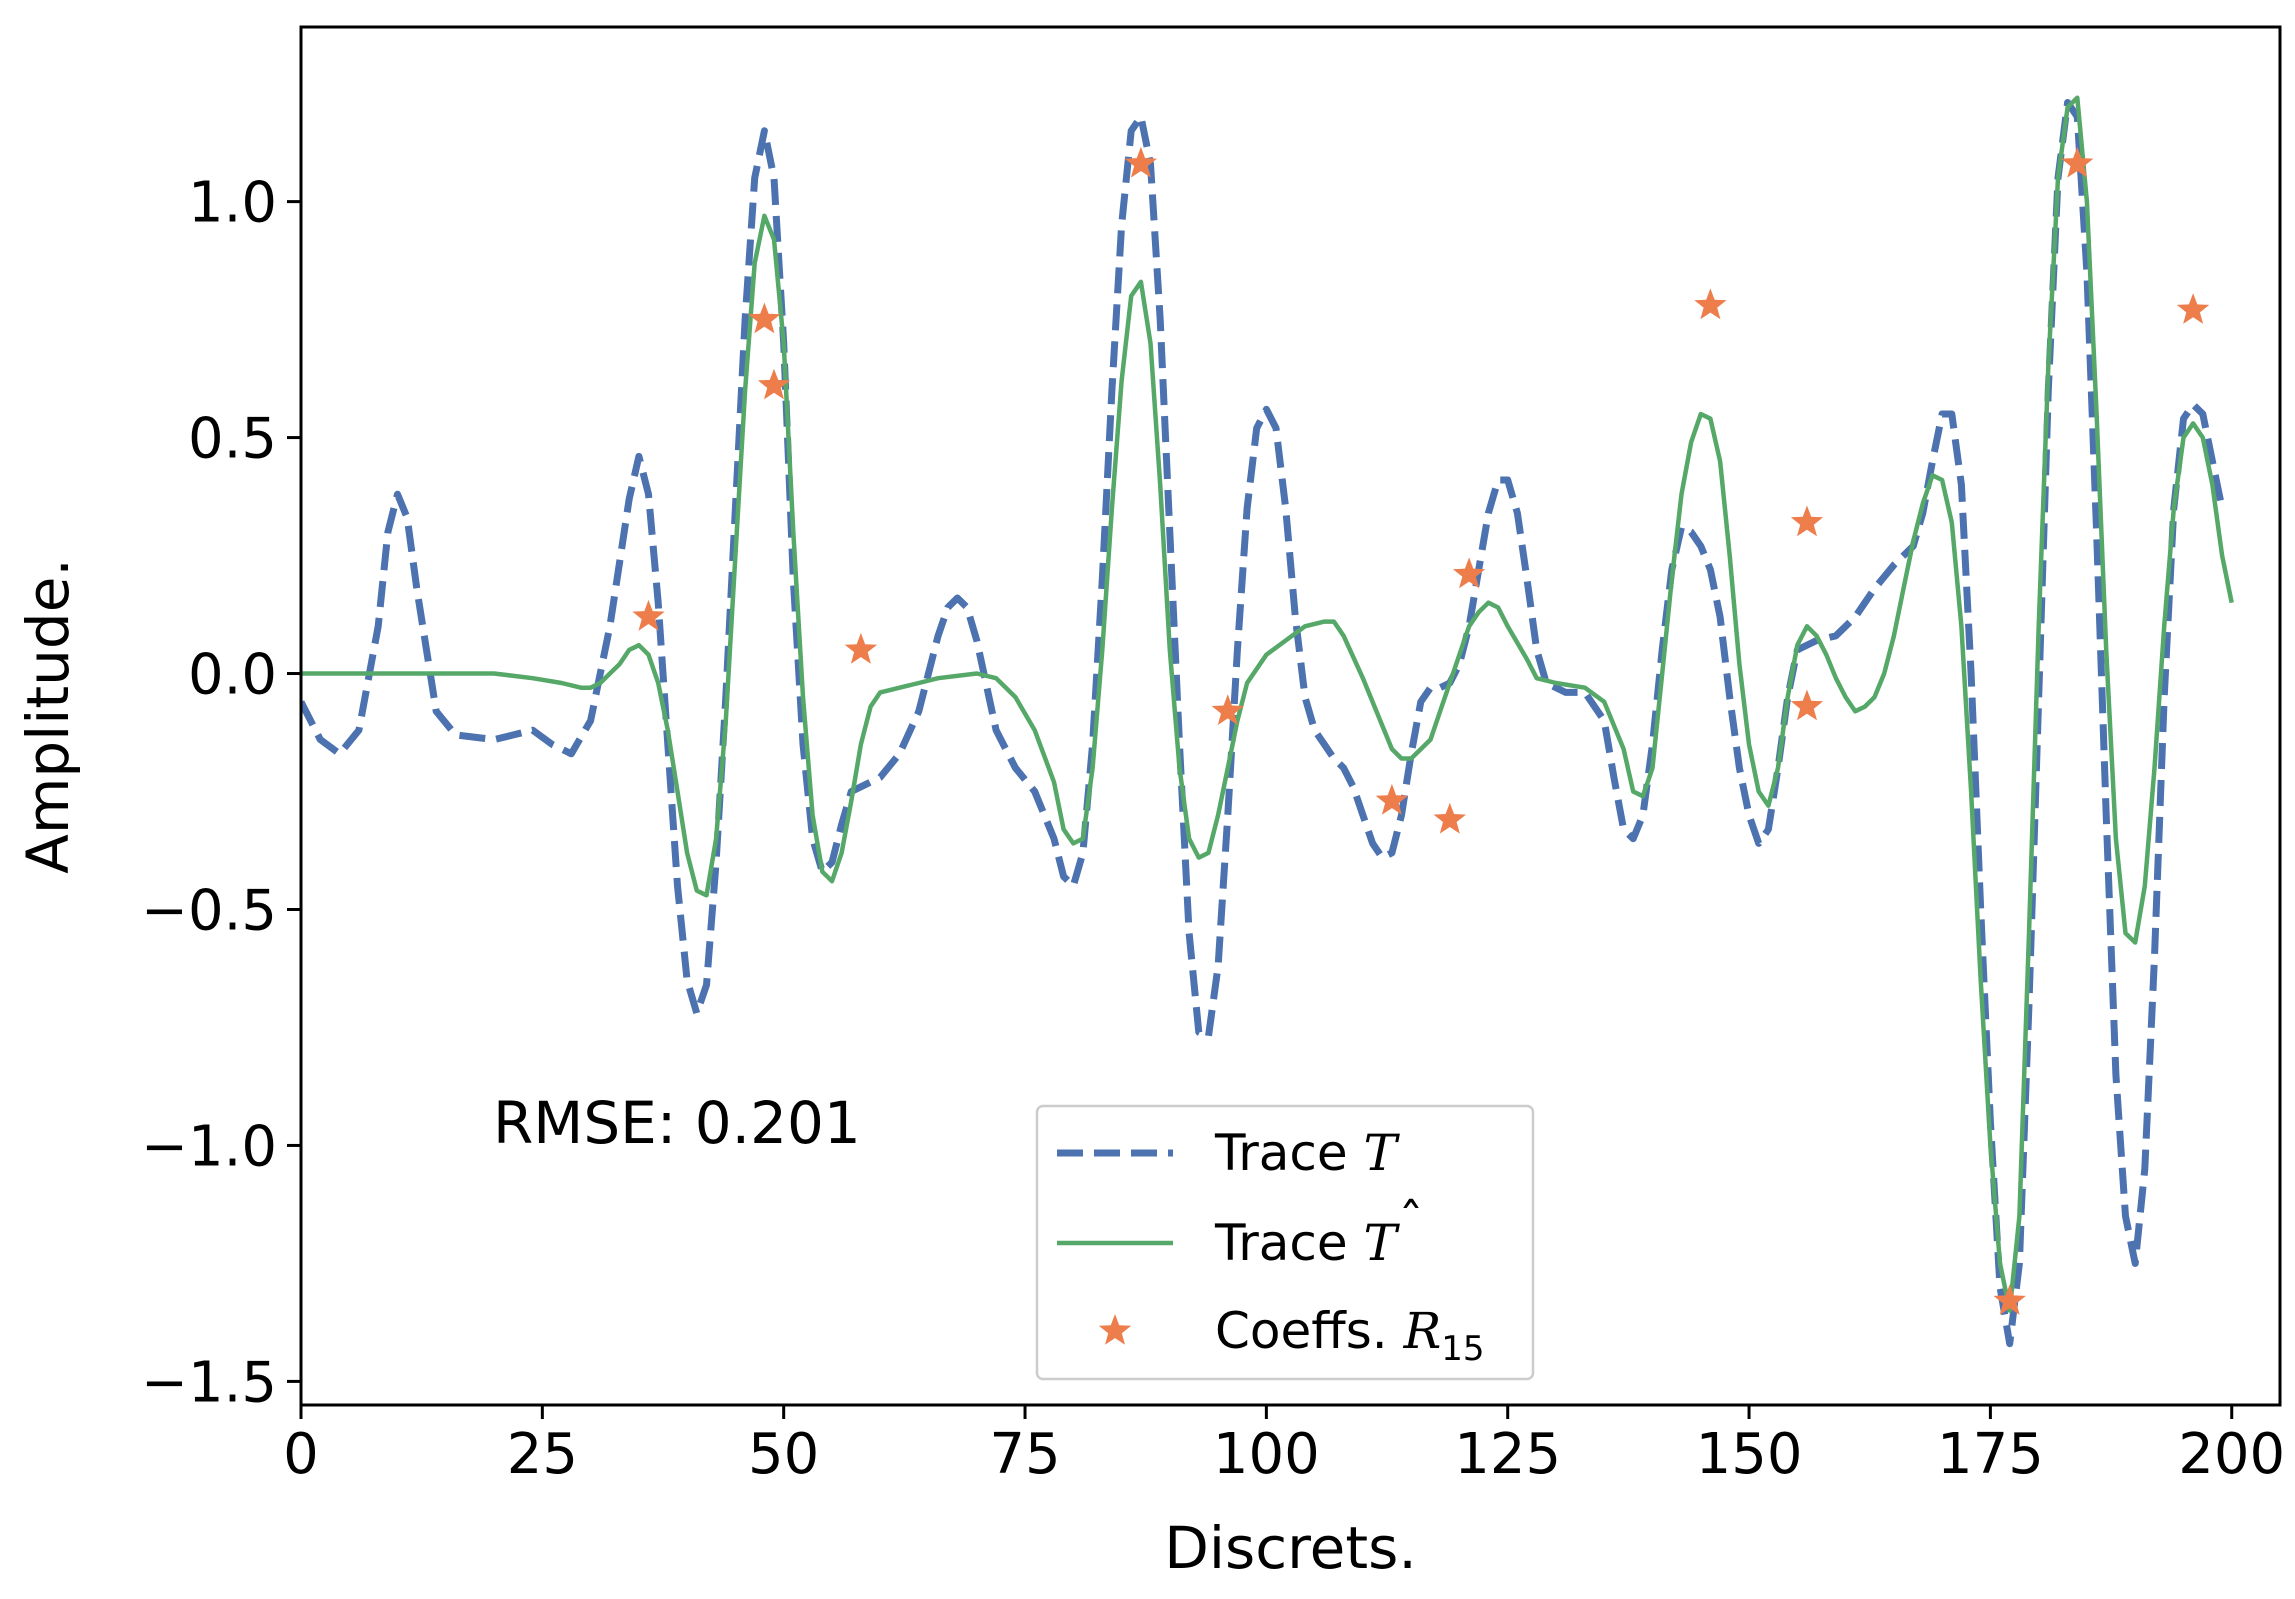  Describe the element at coordinates (1307, 1153) in the screenshot. I see `legend-entry-trace-t: Trace T` at that location.